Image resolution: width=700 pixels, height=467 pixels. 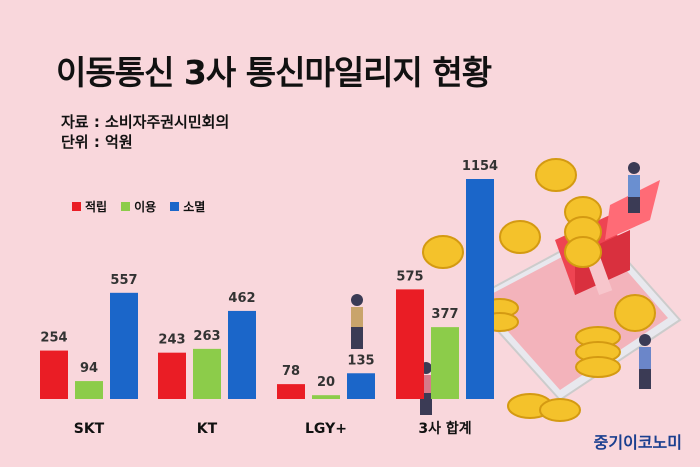 I want to click on legend-swatch-use, so click(x=126, y=206).